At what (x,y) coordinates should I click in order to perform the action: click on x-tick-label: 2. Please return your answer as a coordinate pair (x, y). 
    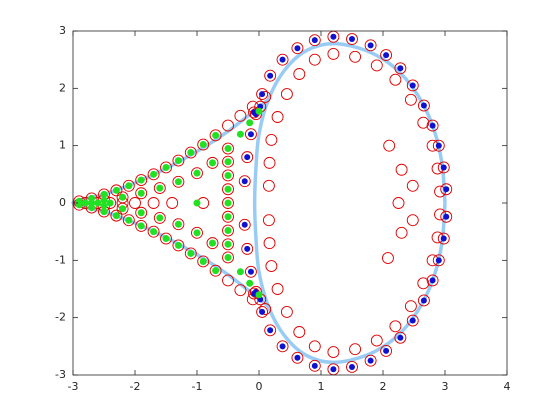
    Looking at the image, I should click on (383, 386).